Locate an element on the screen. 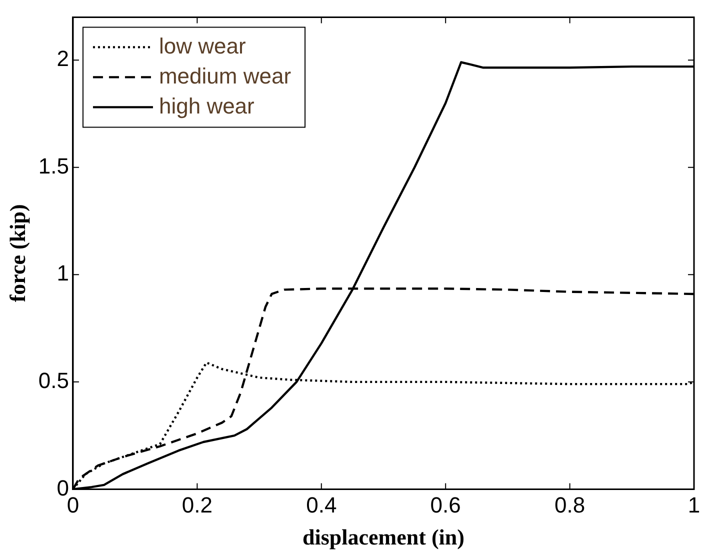  x-tick-label: 0.8 is located at coordinates (570, 505).